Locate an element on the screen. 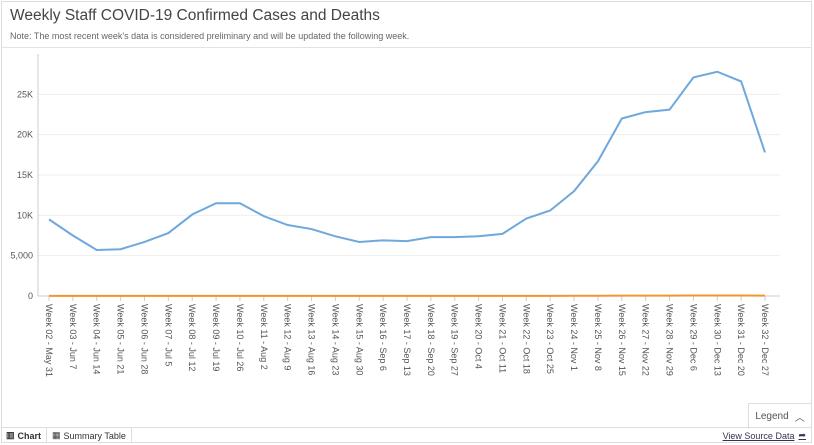 This screenshot has width=814, height=445. x-tick-label: Week 21 - Oct 11 is located at coordinates (502, 338).